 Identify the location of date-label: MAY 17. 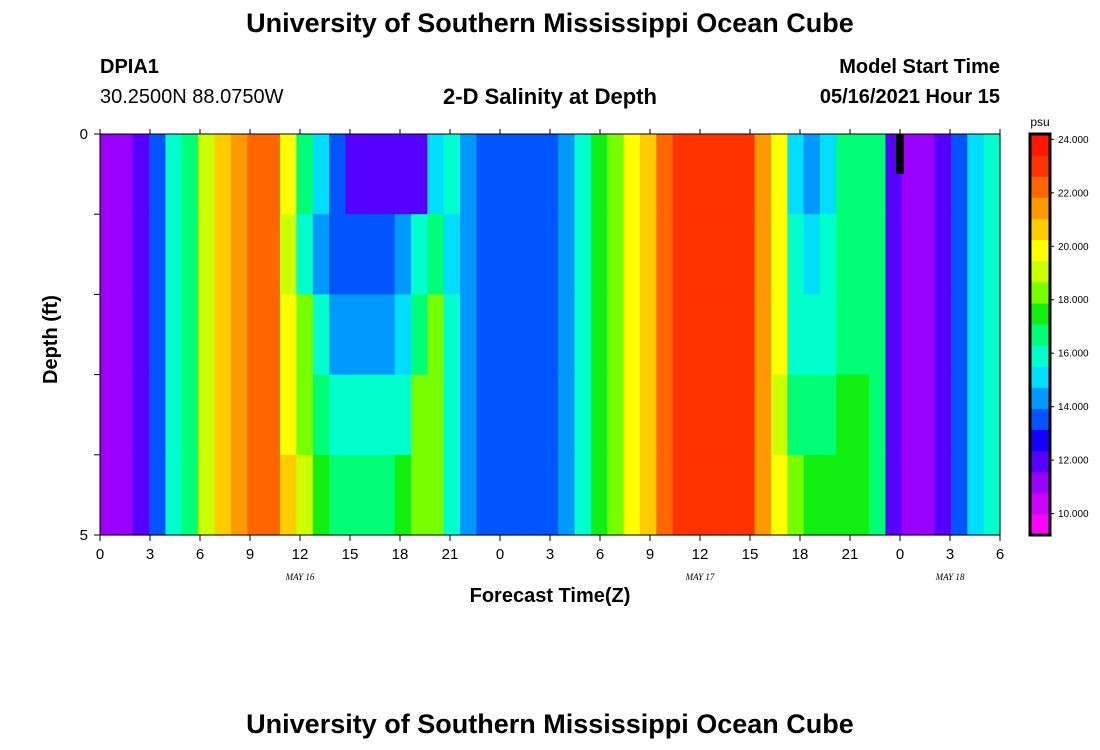
(700, 577).